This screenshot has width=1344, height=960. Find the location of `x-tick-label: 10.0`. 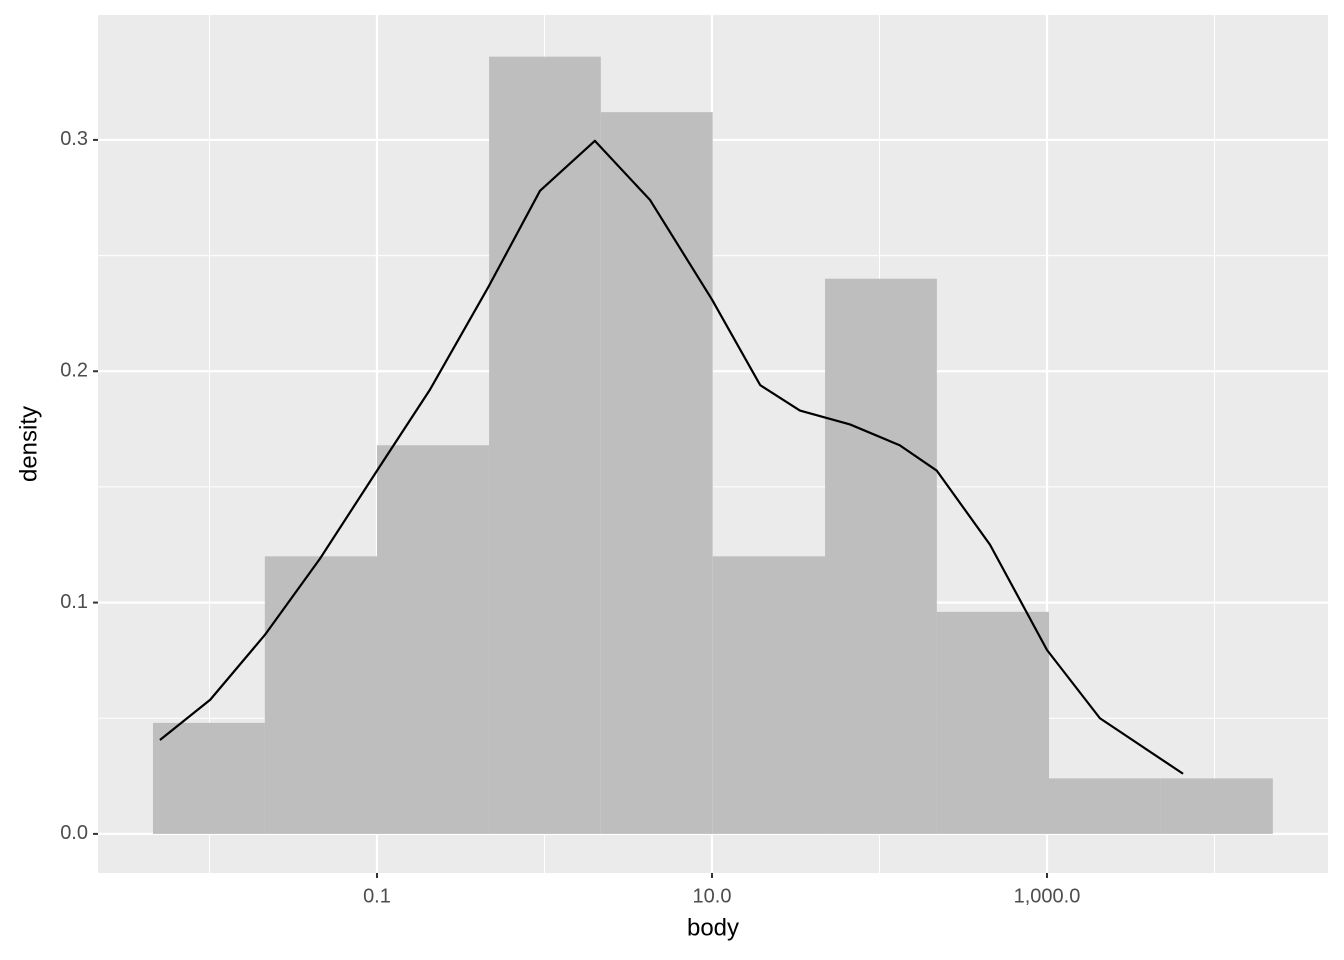

x-tick-label: 10.0 is located at coordinates (712, 896).